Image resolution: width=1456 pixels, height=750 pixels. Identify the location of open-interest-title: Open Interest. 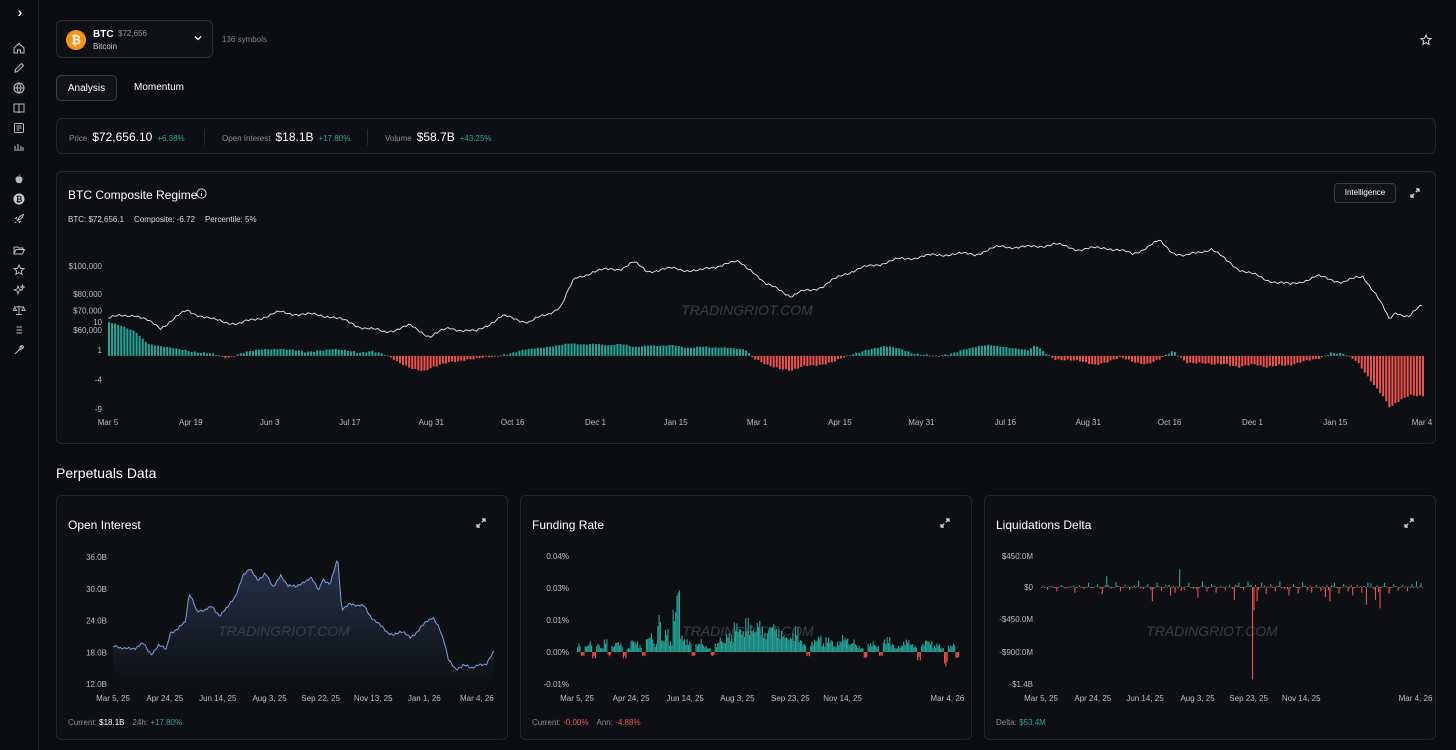
(104, 525).